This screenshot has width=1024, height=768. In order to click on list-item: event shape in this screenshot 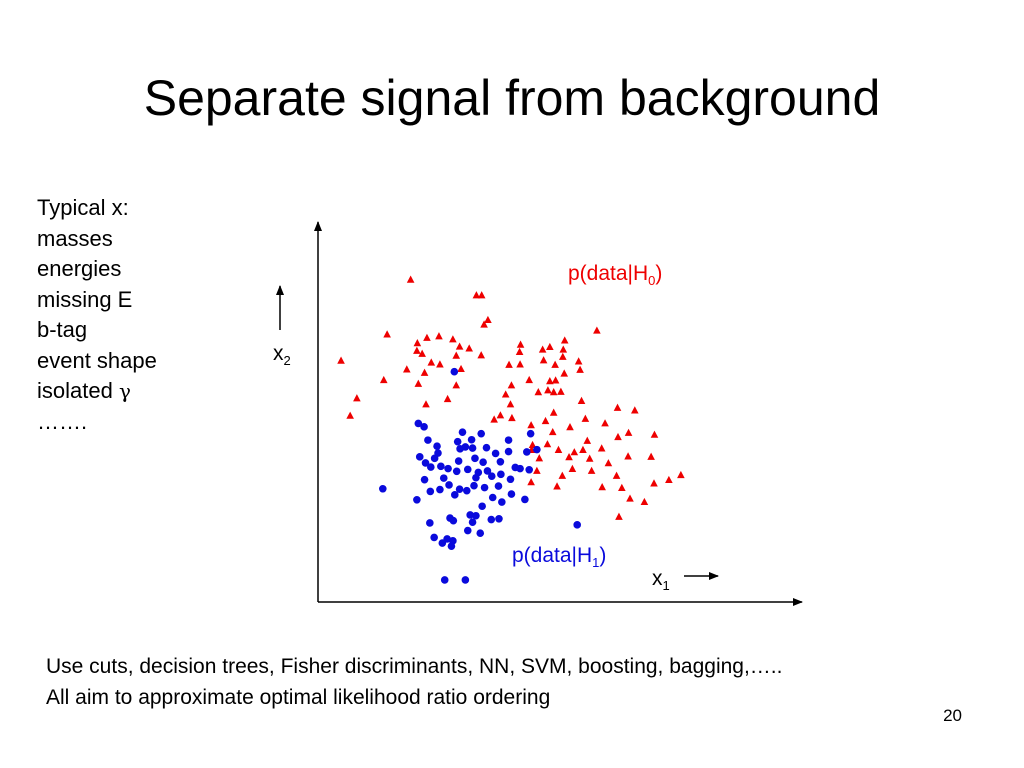, I will do `click(97, 360)`.